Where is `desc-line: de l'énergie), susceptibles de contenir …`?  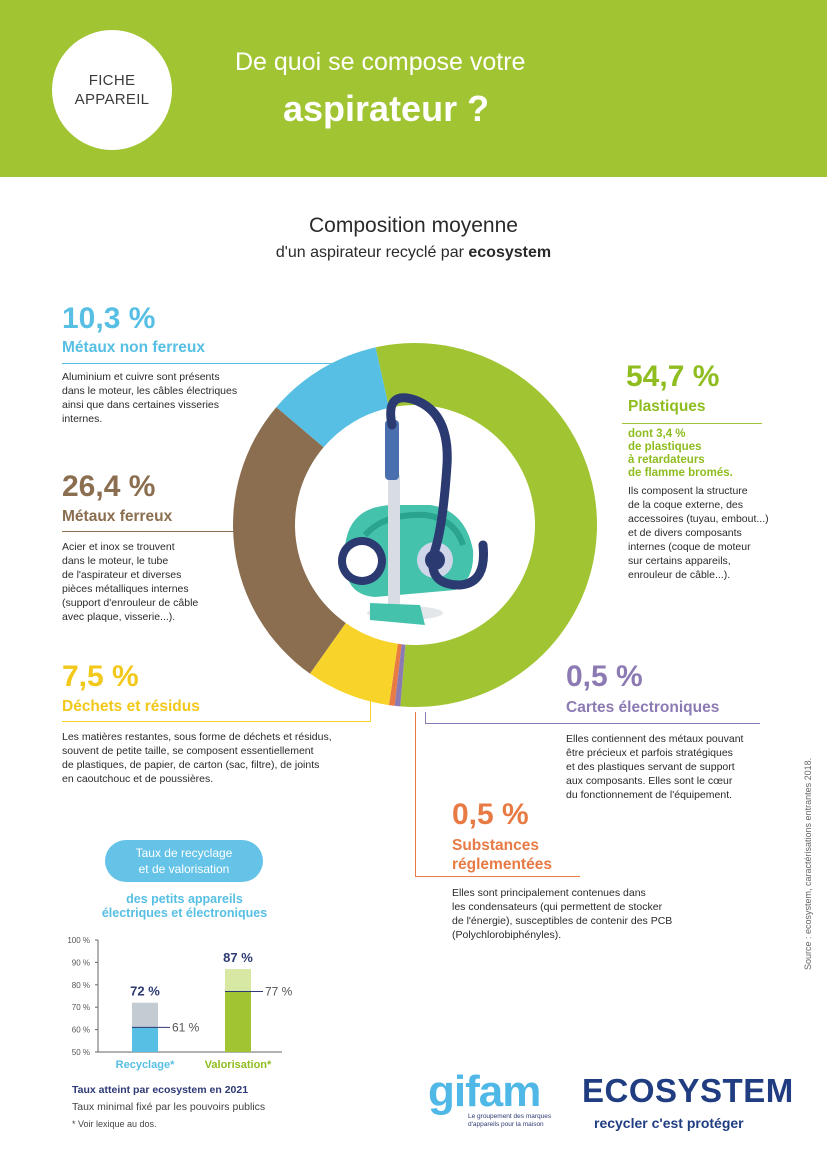 desc-line: de l'énergie), susceptibles de contenir … is located at coordinates (562, 921).